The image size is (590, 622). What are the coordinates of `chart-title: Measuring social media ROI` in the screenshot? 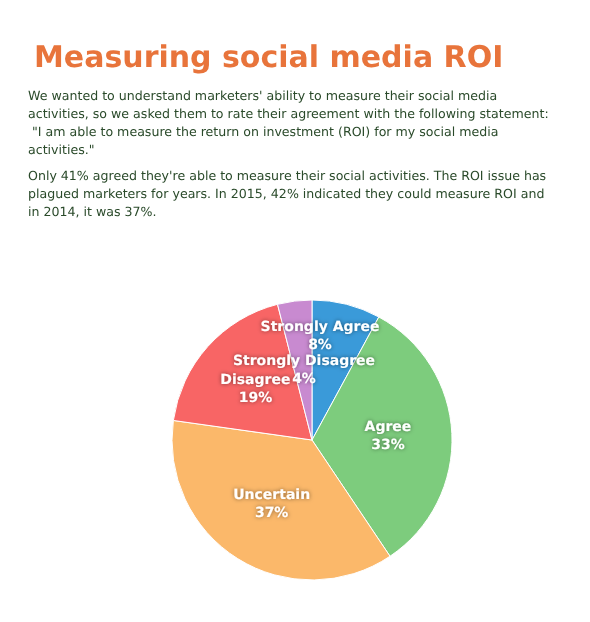 It's located at (269, 57).